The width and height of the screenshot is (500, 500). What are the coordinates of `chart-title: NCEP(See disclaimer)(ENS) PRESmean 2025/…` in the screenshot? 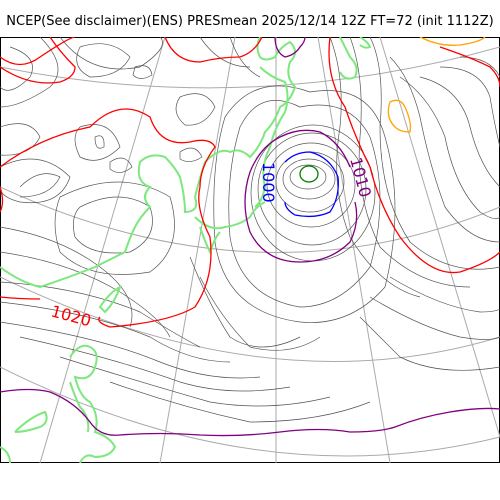 It's located at (250, 21).